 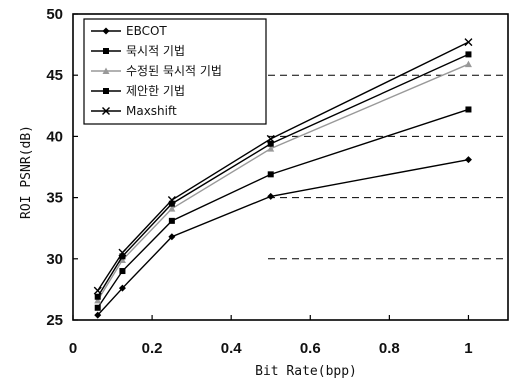 What do you see at coordinates (306, 371) in the screenshot?
I see `x-axis-title: Bit Rate(bpp)` at bounding box center [306, 371].